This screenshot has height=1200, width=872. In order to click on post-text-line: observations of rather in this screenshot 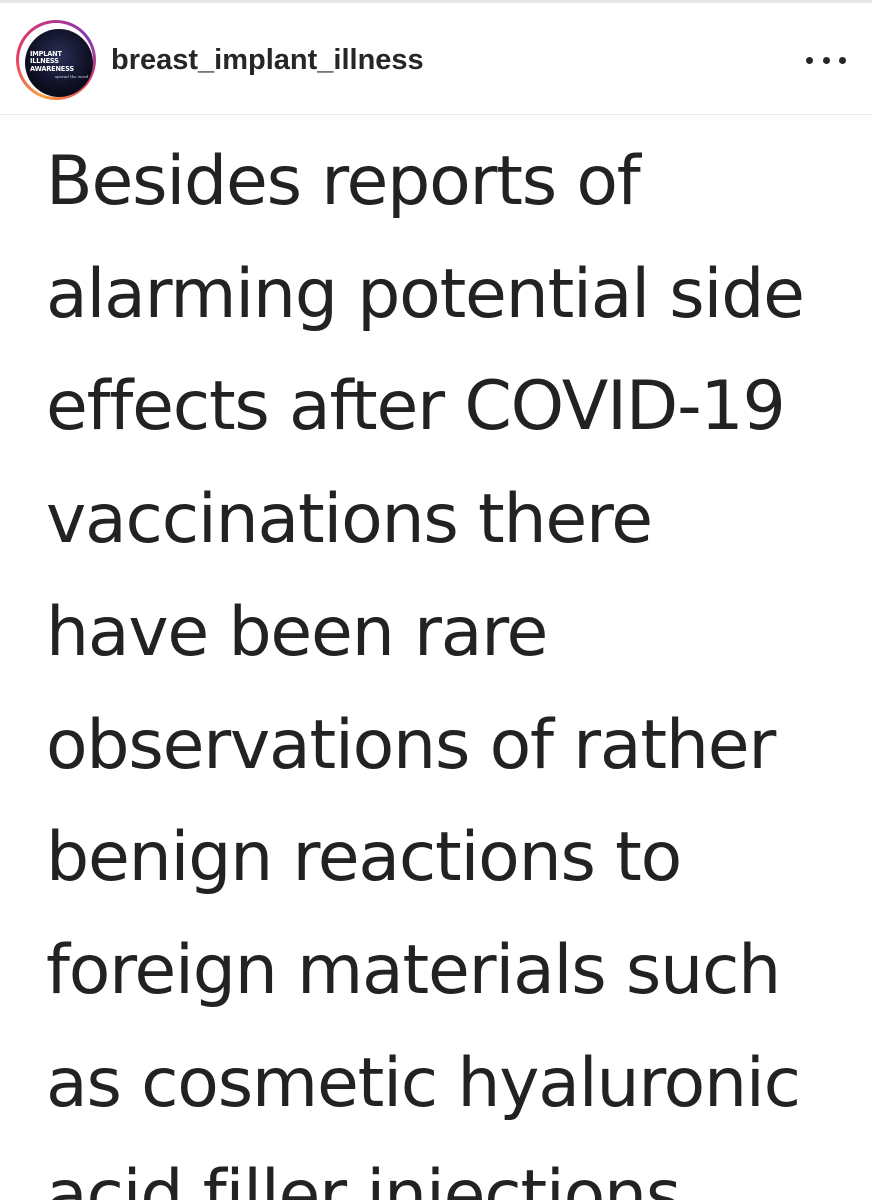, I will do `click(411, 745)`.